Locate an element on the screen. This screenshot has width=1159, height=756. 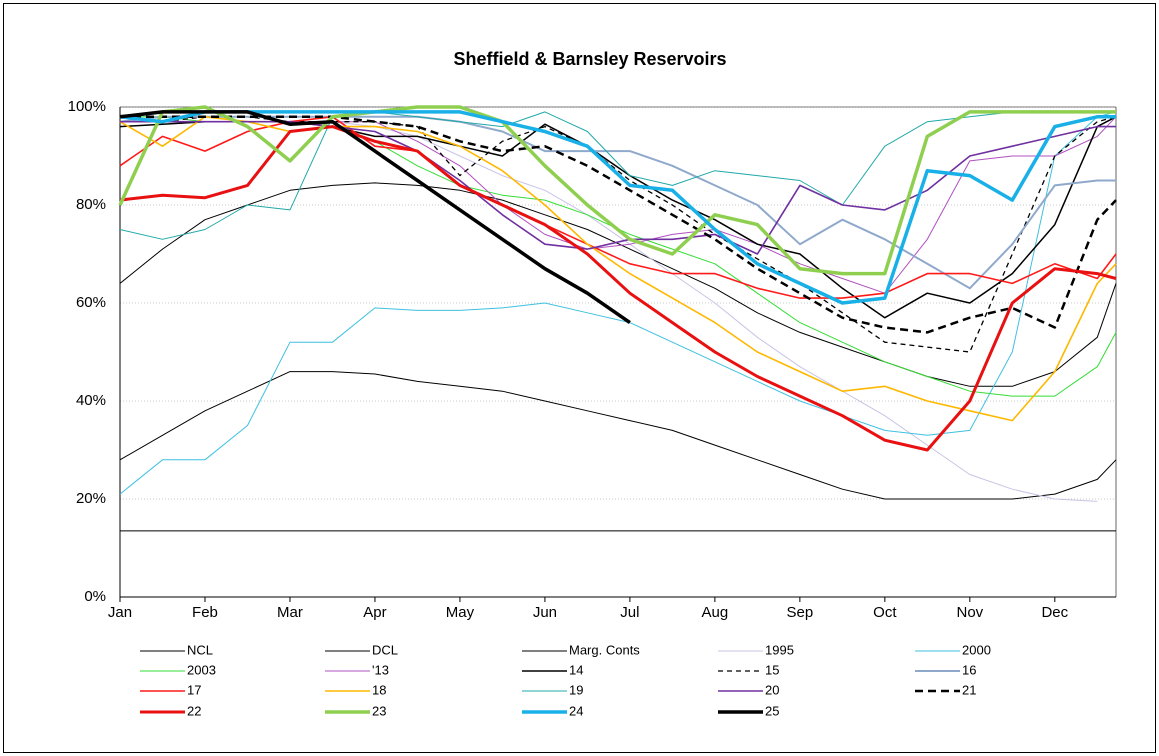
x-tick-label: Sep is located at coordinates (800, 612).